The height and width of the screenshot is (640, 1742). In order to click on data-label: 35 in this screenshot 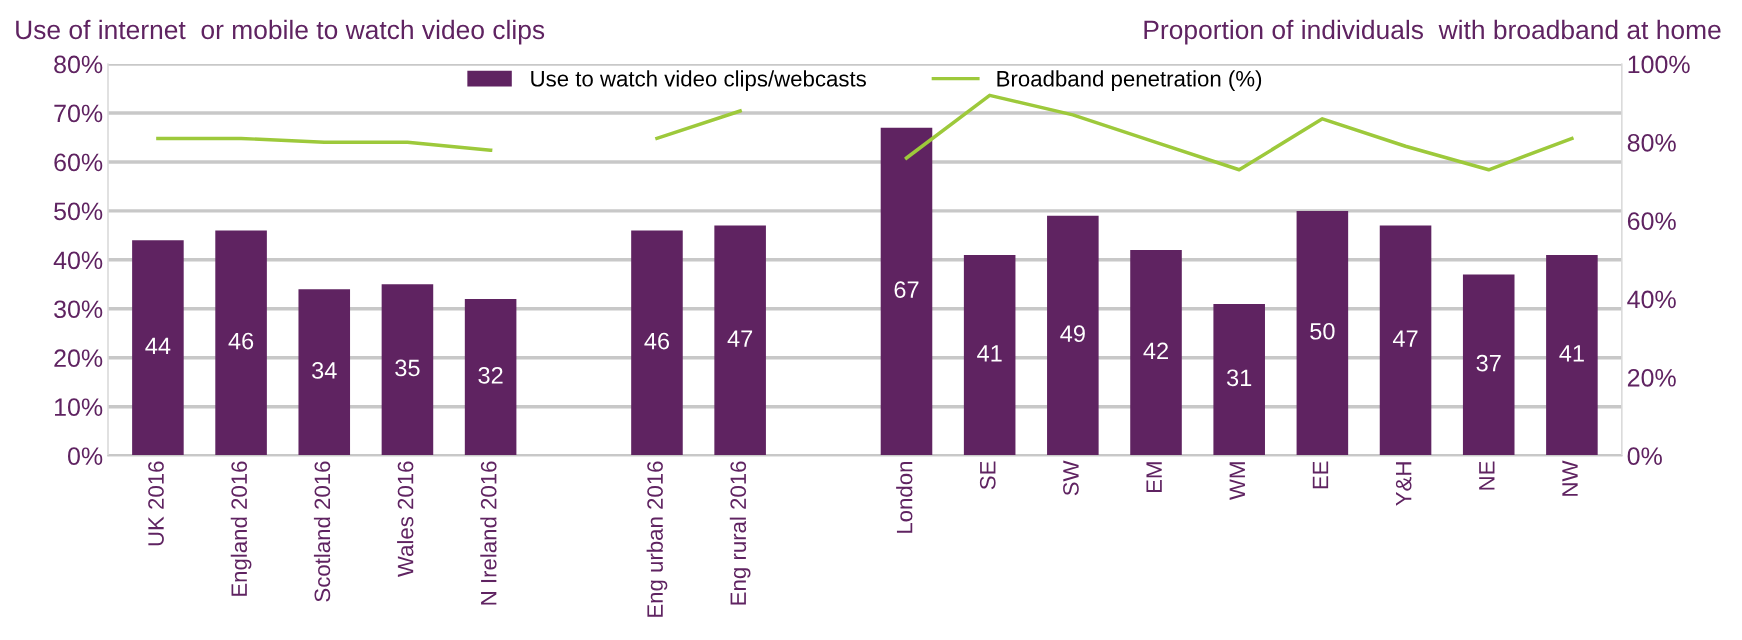, I will do `click(407, 368)`.